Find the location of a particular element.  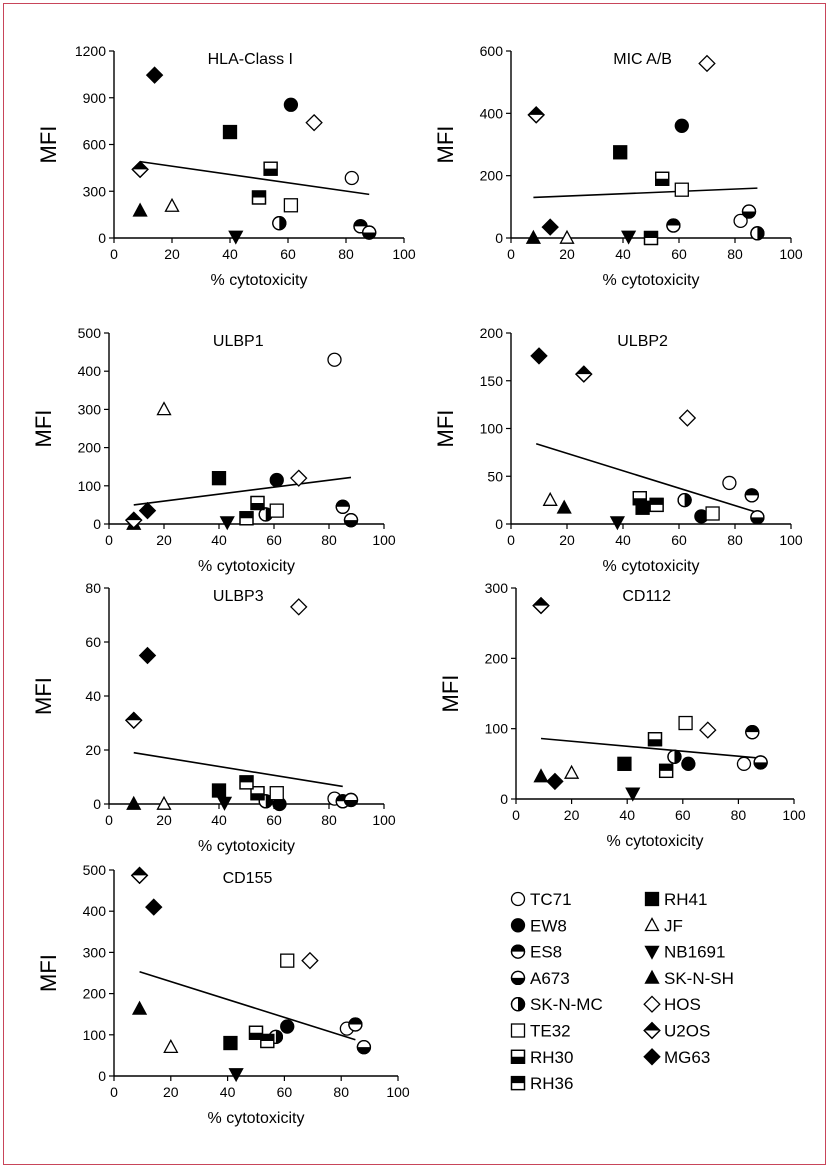

legend-label: TE32 is located at coordinates (550, 1031).